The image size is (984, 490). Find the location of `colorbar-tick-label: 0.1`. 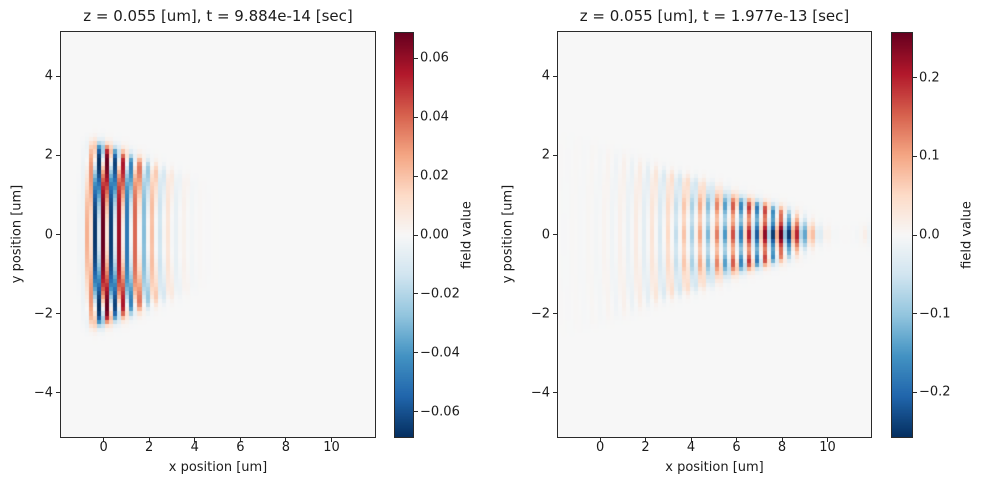

colorbar-tick-label: 0.1 is located at coordinates (929, 156).